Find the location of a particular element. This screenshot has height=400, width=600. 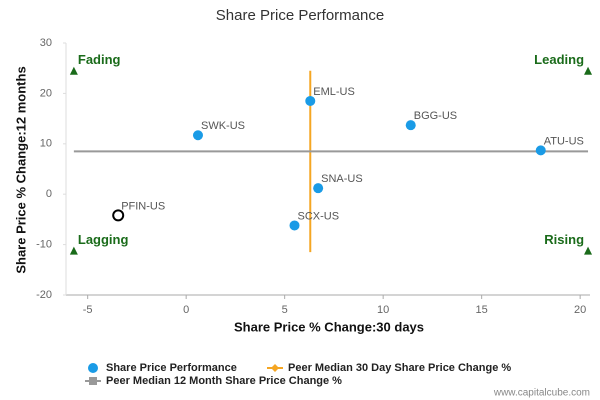

y-tick-label: 30 is located at coordinates (46, 43).